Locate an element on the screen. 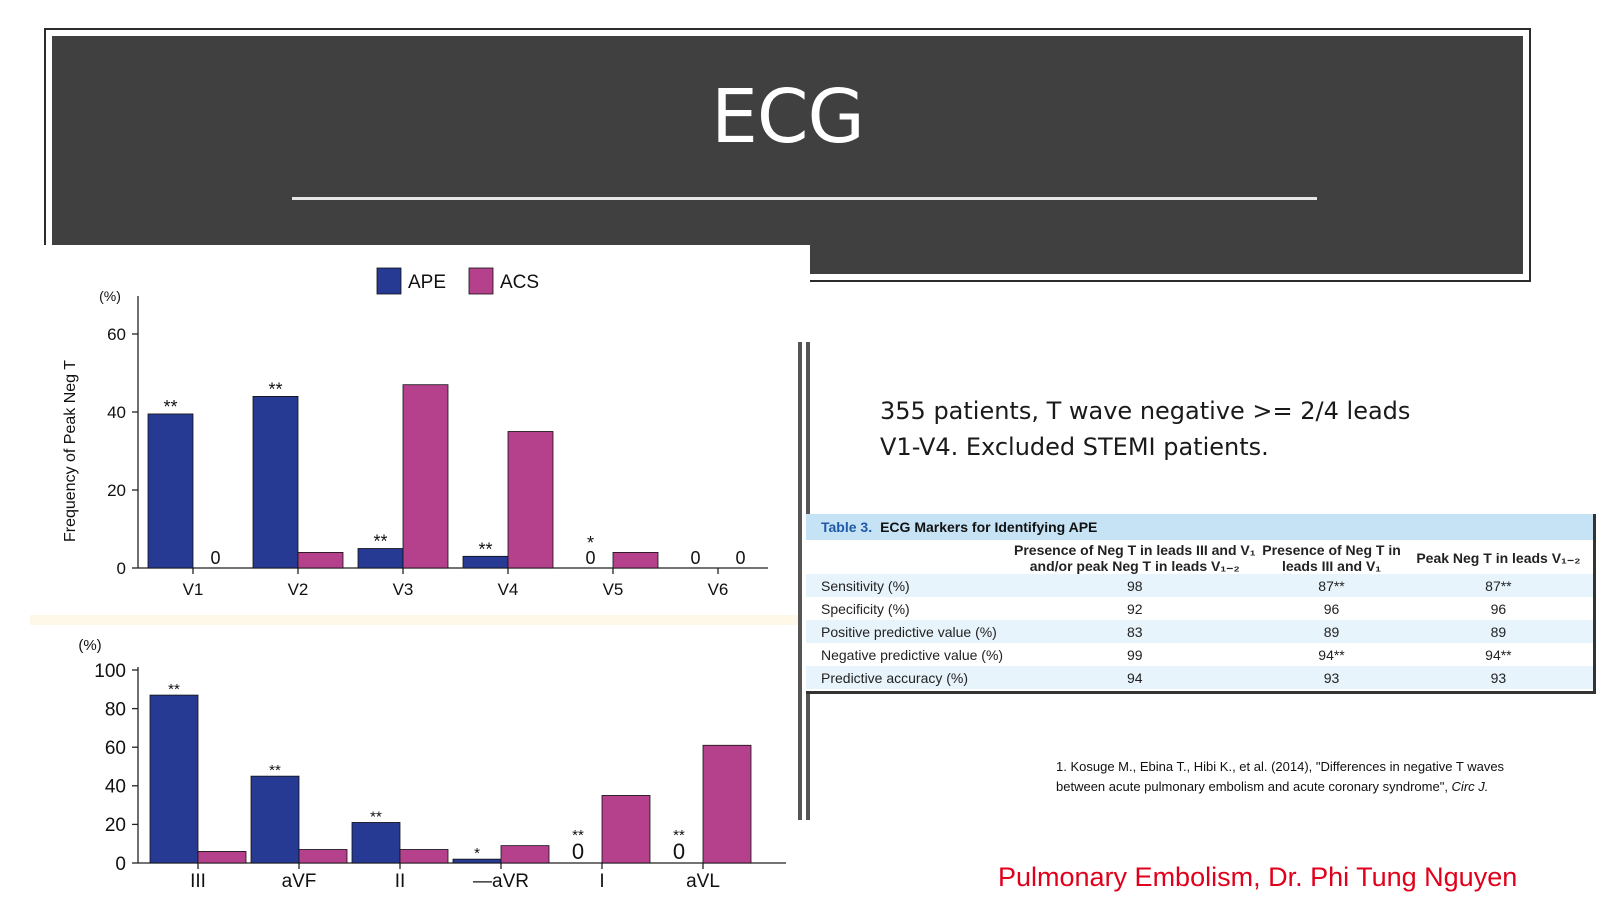 Image resolution: width=1600 pixels, height=900 pixels. description-line-2: V1-V4. Excluded STEMI patients. is located at coordinates (1074, 447).